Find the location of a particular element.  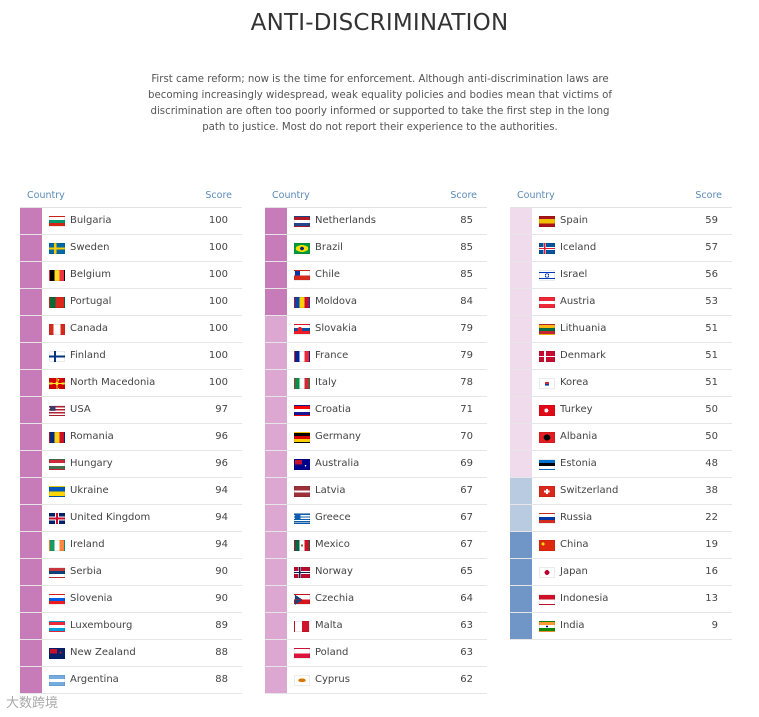

country-name: Slovenia is located at coordinates (91, 598).